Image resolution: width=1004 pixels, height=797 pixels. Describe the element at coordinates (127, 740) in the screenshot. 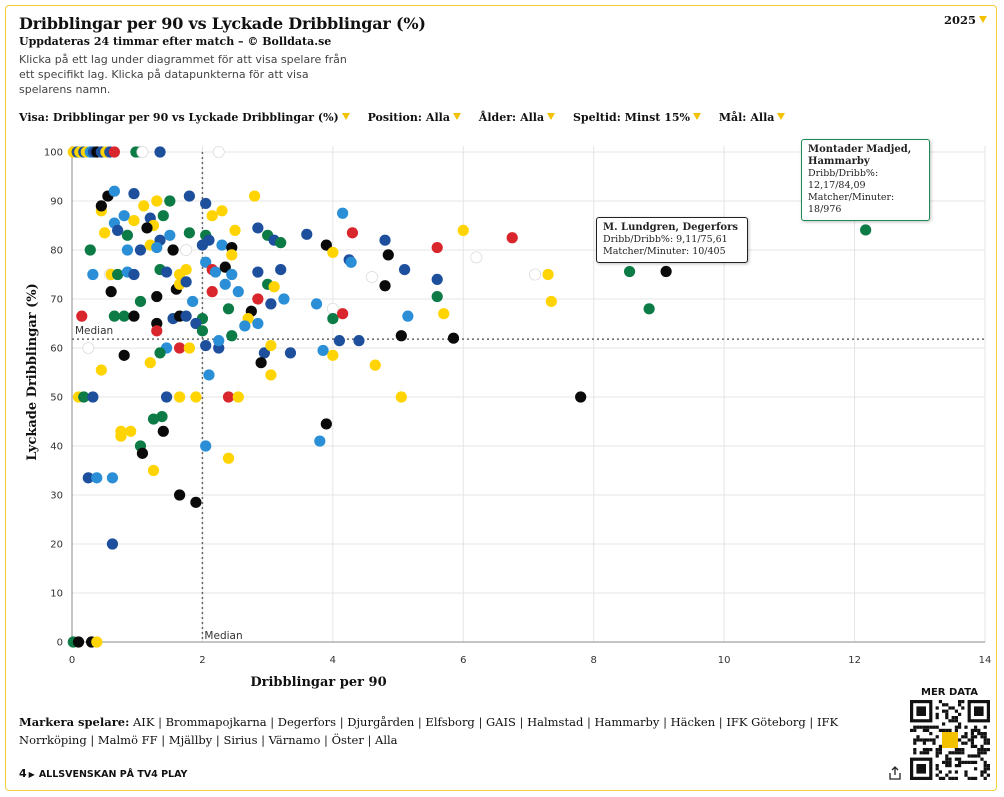

I see `team-link: Malmö FF` at that location.